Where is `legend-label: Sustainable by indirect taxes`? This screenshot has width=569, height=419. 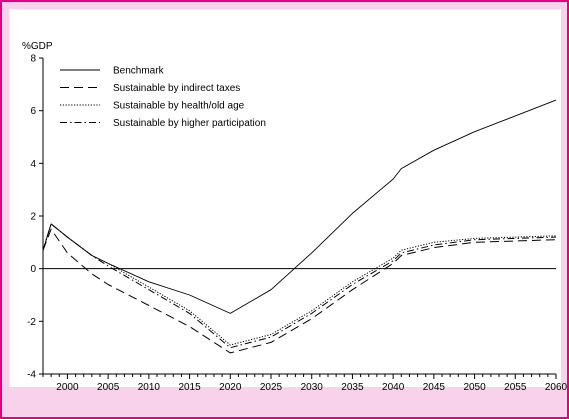 legend-label: Sustainable by indirect taxes is located at coordinates (176, 88).